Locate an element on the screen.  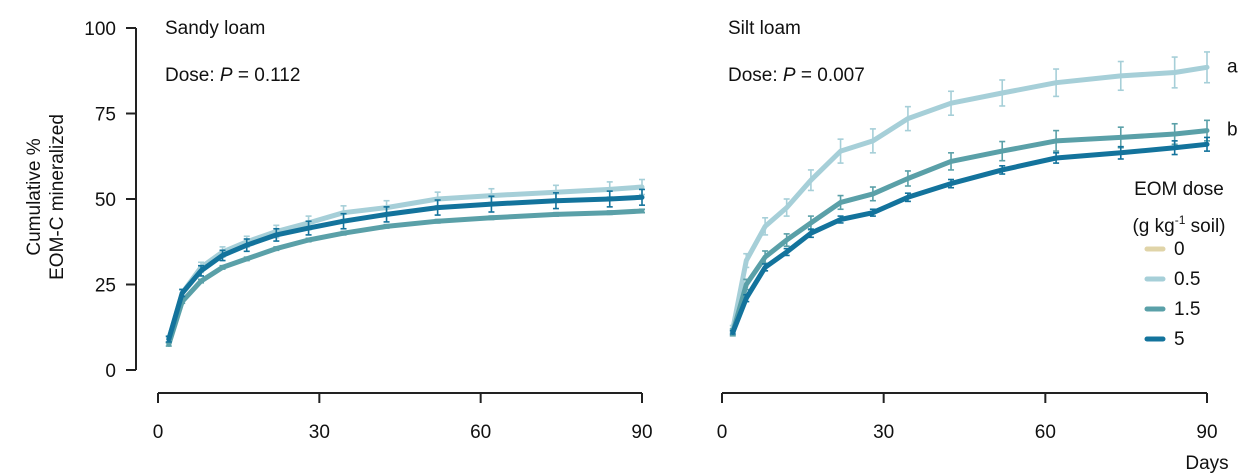
legend-entry: 0 is located at coordinates (1164, 249).